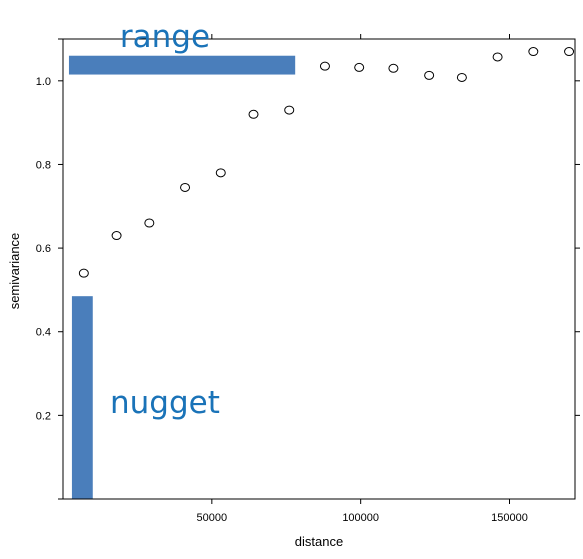 Image resolution: width=583 pixels, height=559 pixels. What do you see at coordinates (212, 518) in the screenshot?
I see `x-tick-label: 50000` at bounding box center [212, 518].